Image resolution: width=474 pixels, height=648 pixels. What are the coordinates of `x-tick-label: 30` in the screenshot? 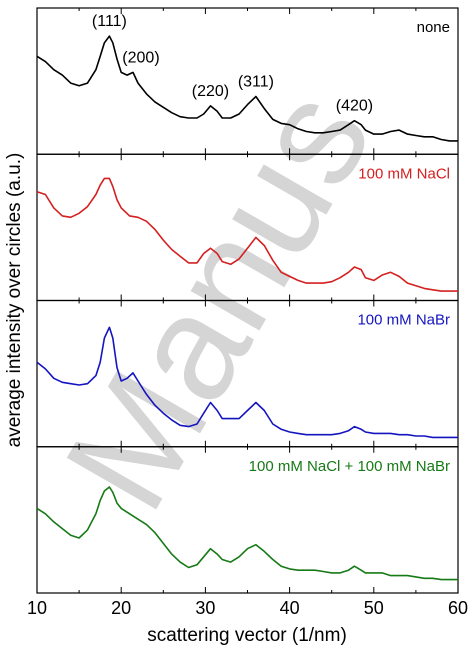 It's located at (205, 608).